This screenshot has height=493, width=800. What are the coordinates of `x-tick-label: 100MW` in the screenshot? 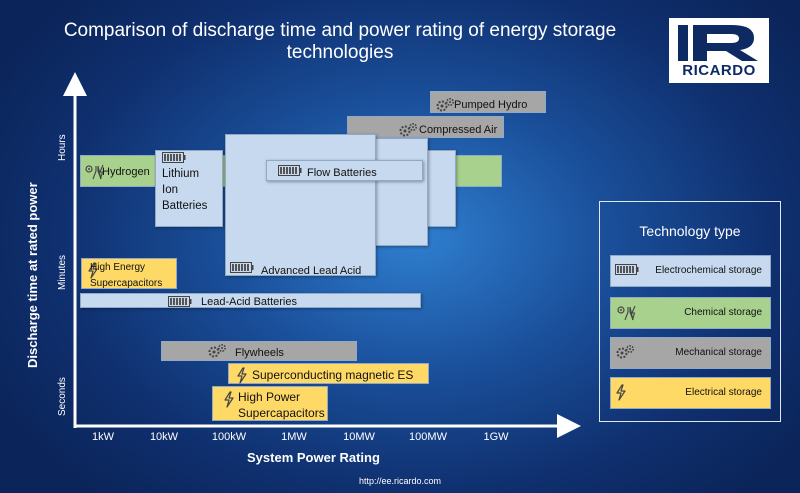 It's located at (428, 437).